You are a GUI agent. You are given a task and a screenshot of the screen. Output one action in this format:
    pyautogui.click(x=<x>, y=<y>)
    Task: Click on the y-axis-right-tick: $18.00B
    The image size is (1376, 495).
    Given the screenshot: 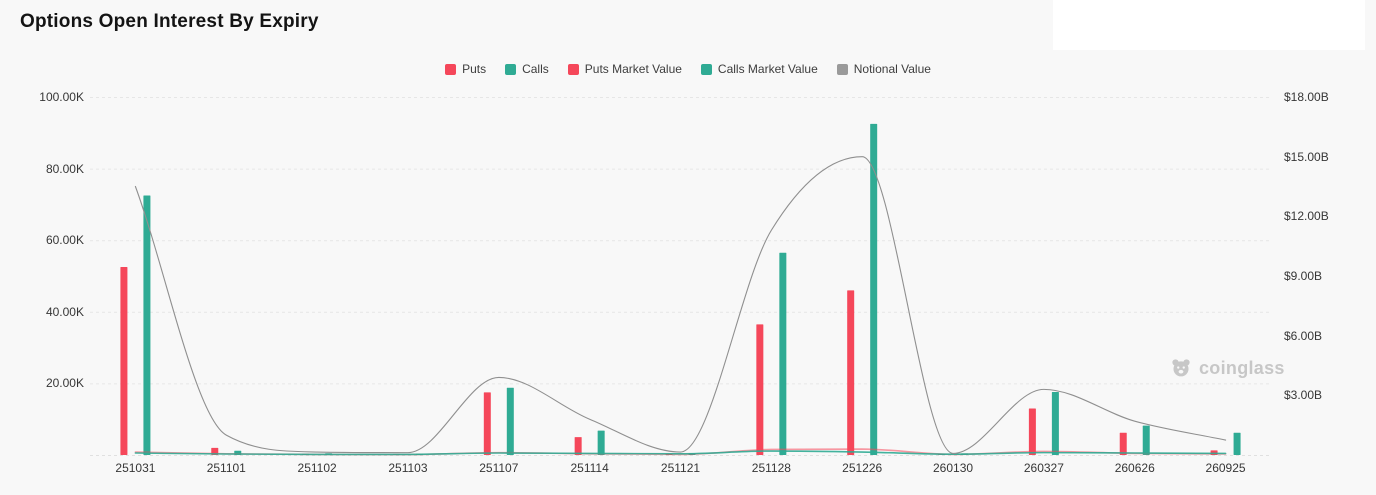 What is the action you would take?
    pyautogui.click(x=1306, y=97)
    